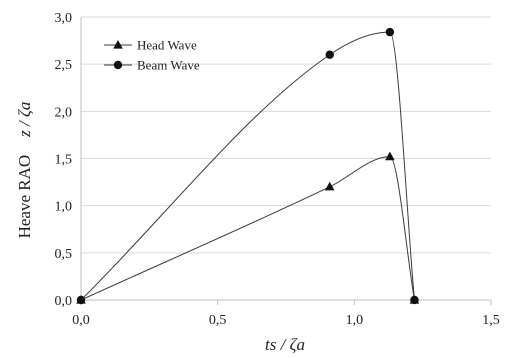  Describe the element at coordinates (167, 45) in the screenshot. I see `legend-label: Head Wave` at that location.